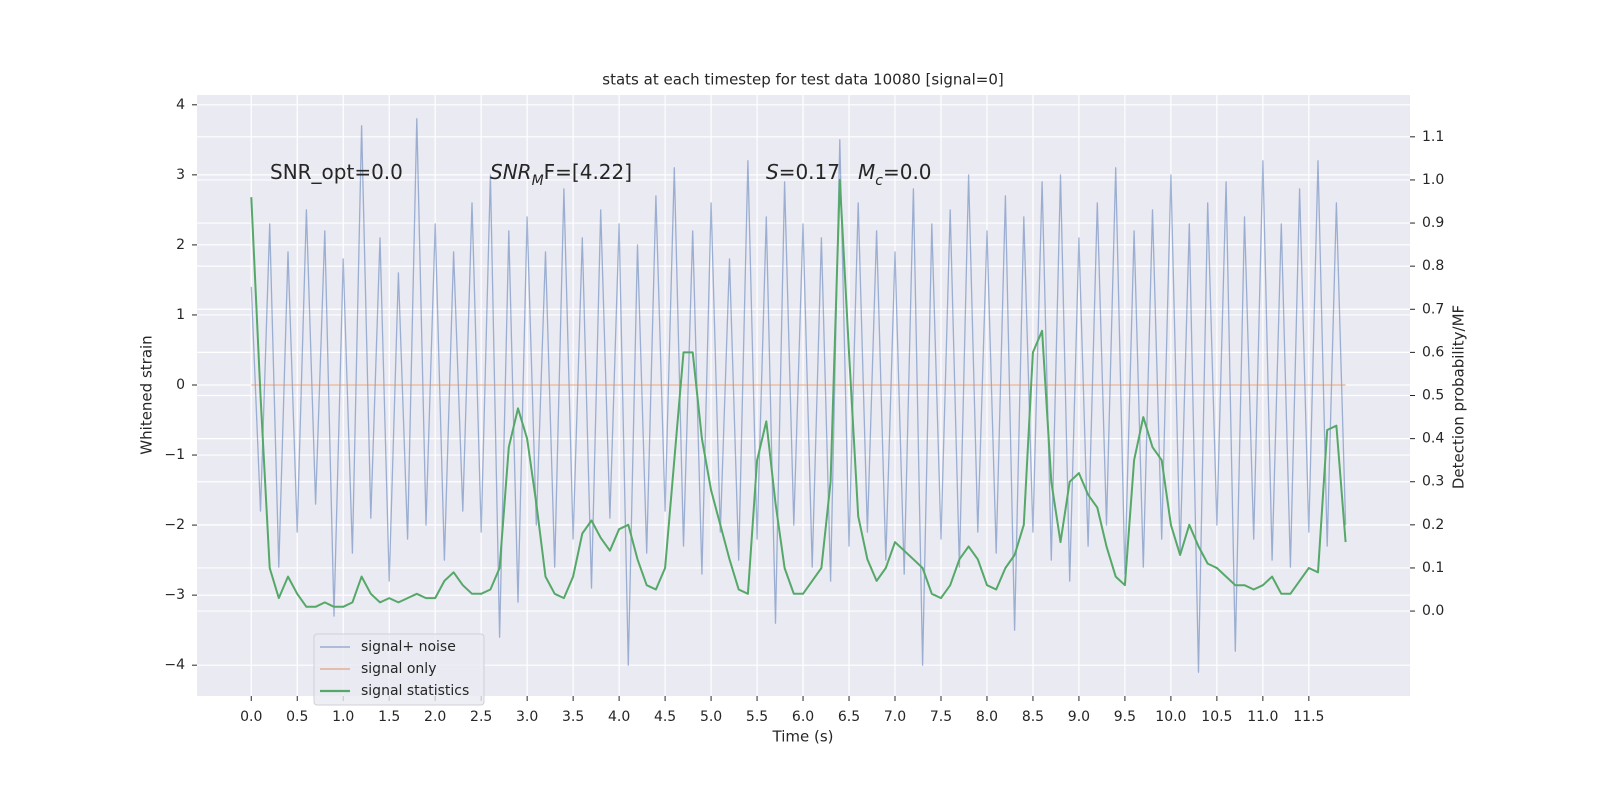  I want to click on y-tick-label: −2, so click(174, 525).